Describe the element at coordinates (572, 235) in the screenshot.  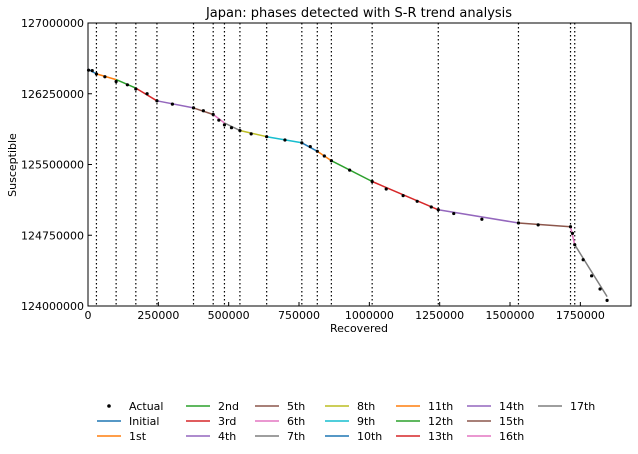
I see `series-line-16th` at that location.